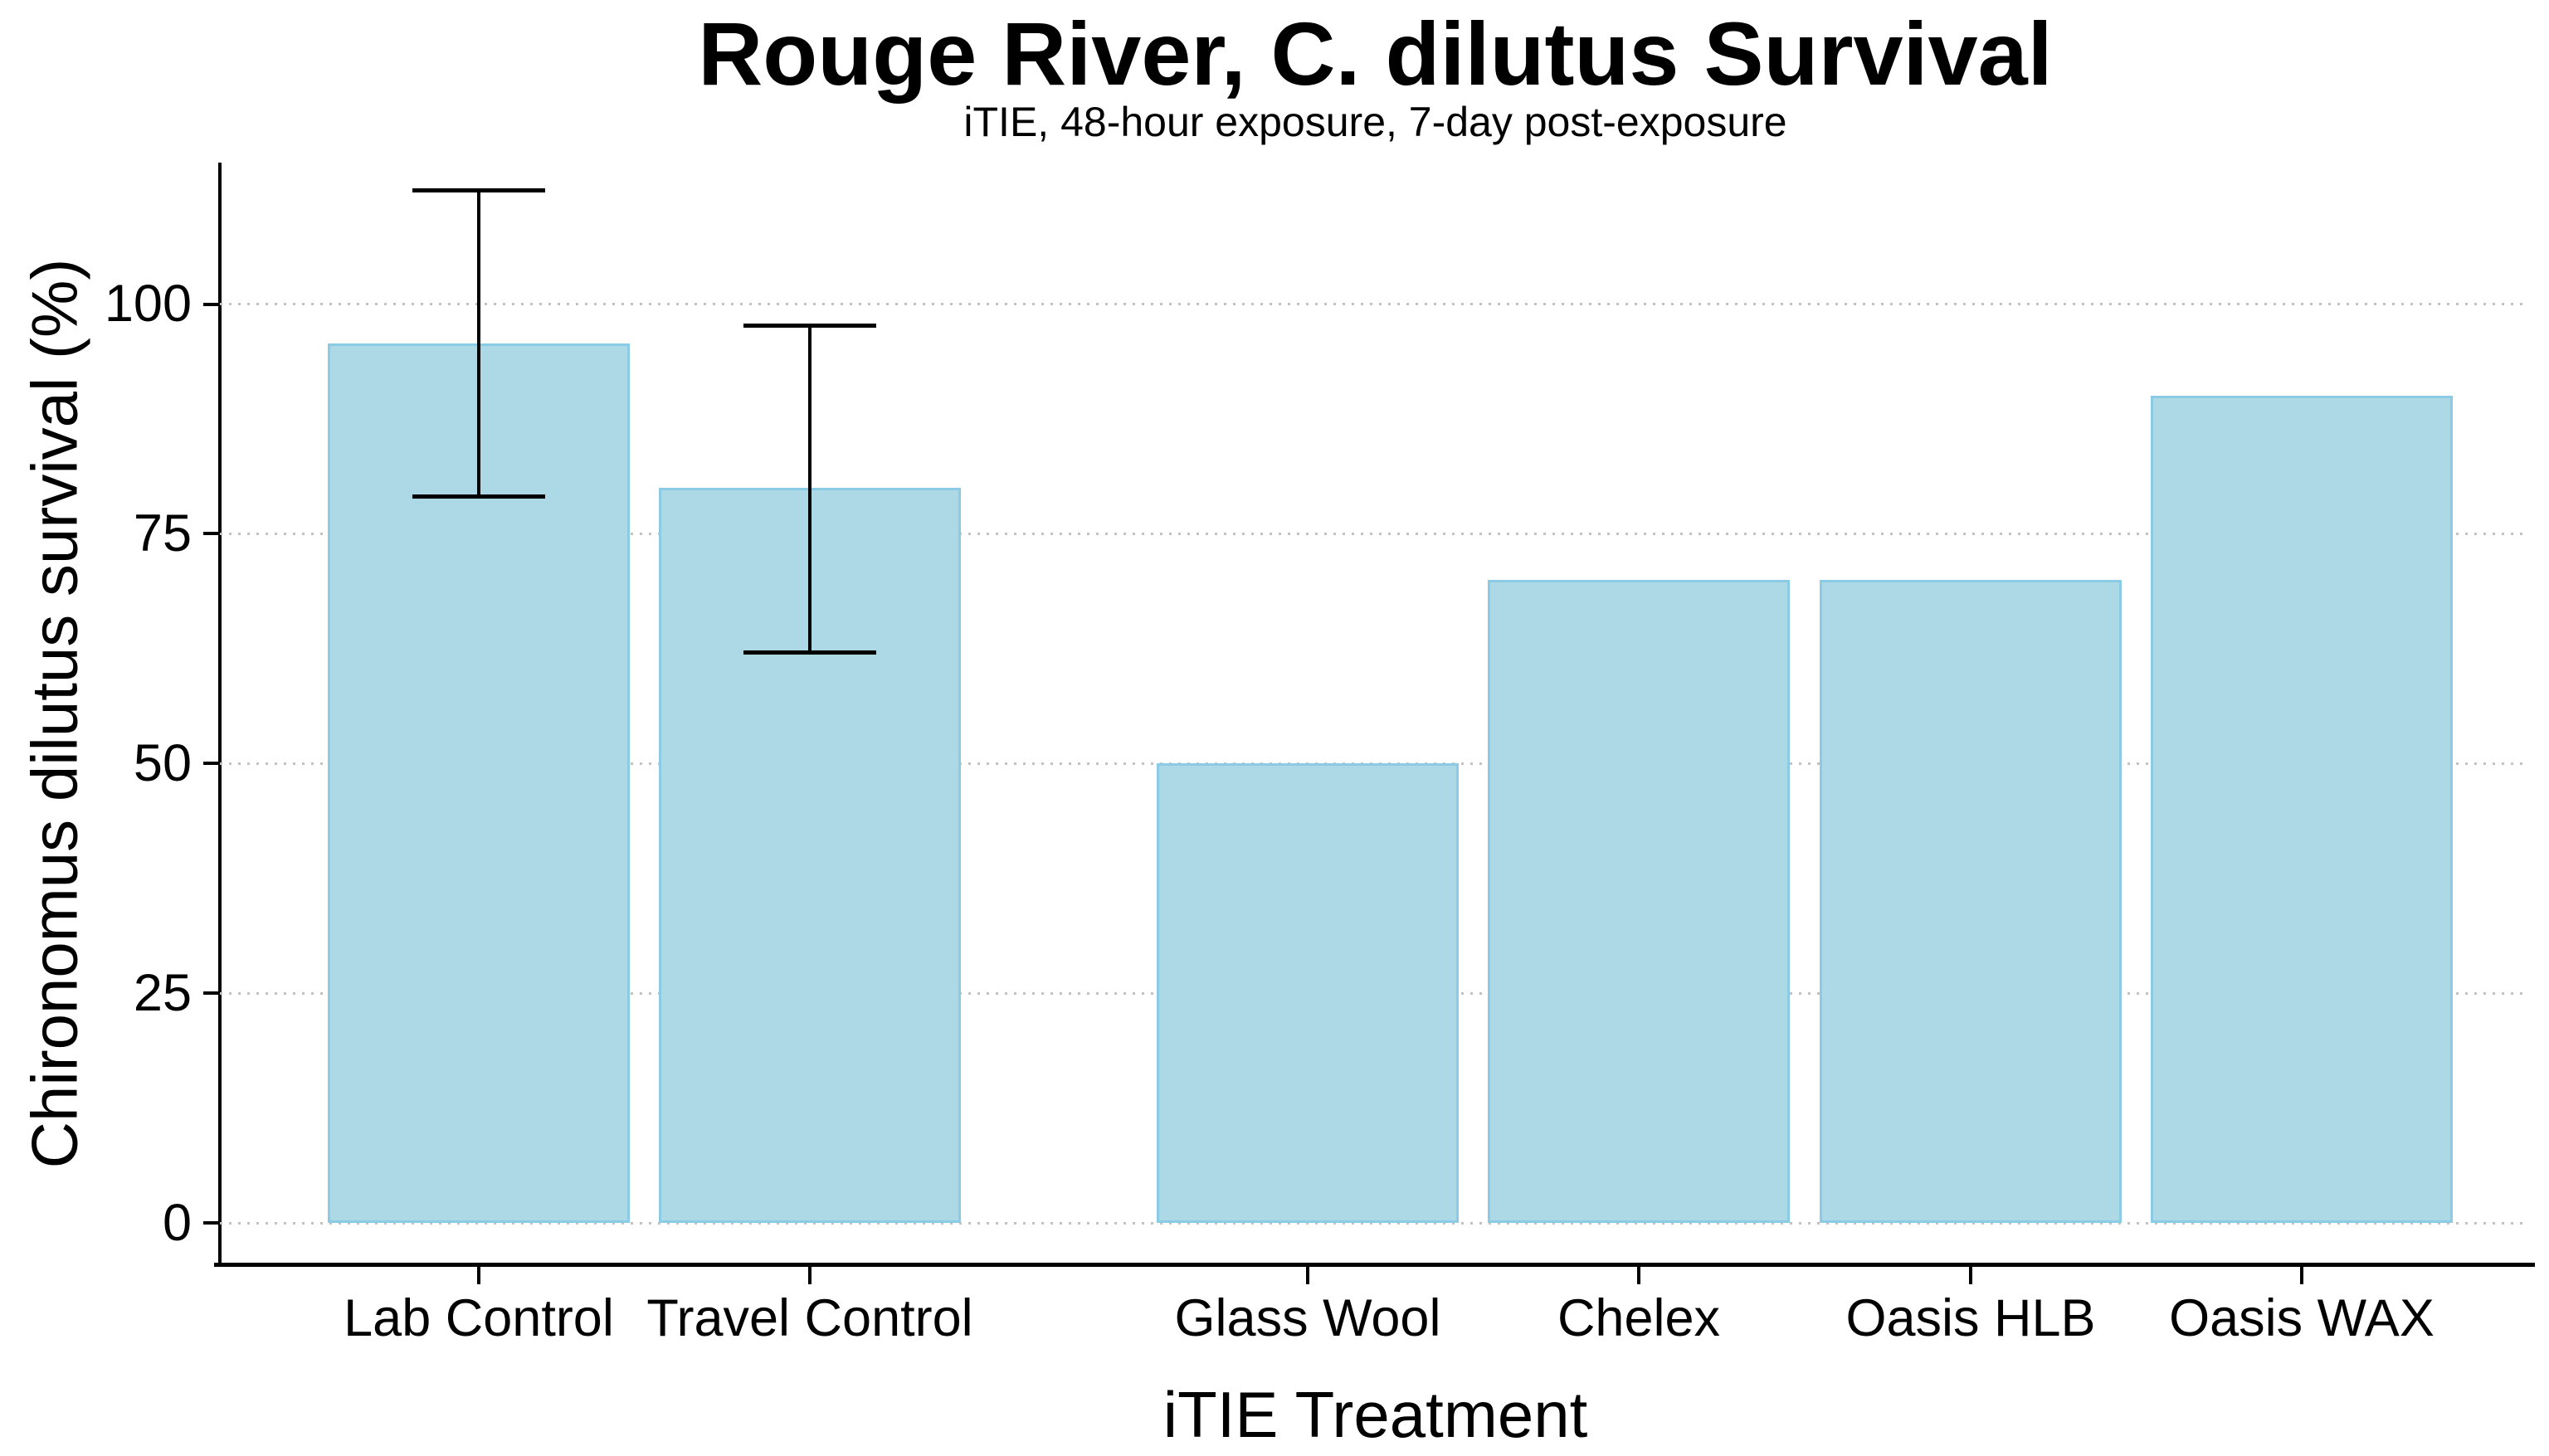 The width and height of the screenshot is (2549, 1456). What do you see at coordinates (1971, 1275) in the screenshot?
I see `x-tick-oasis-hlb` at bounding box center [1971, 1275].